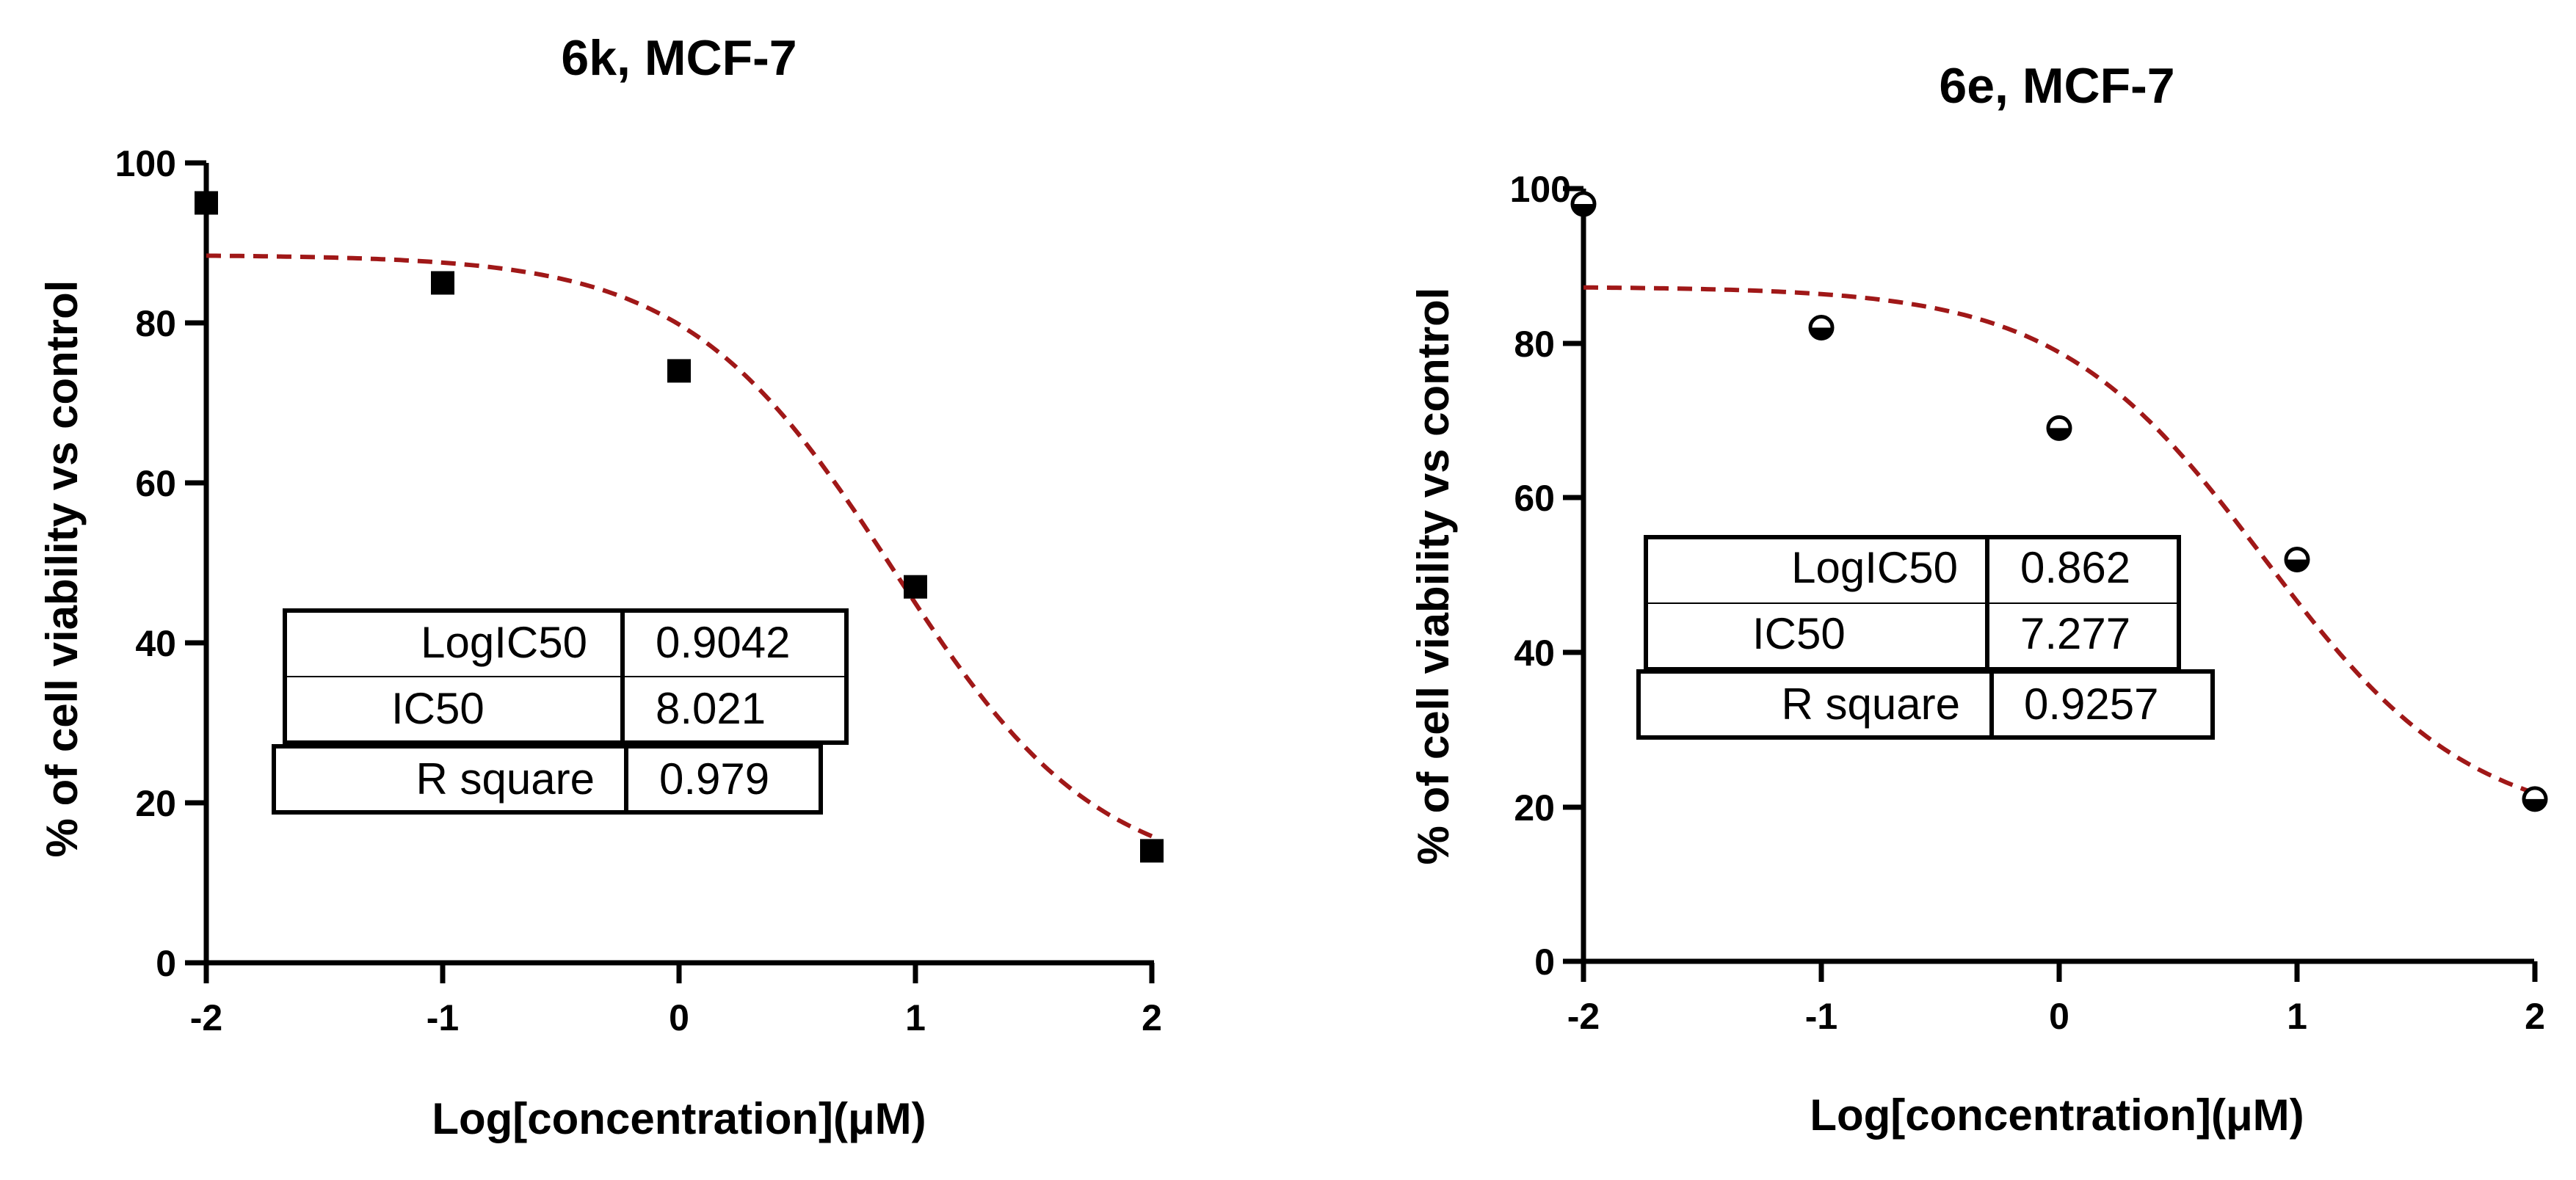 Image resolution: width=2576 pixels, height=1180 pixels. Describe the element at coordinates (711, 709) in the screenshot. I see `table-value: 8.021` at that location.